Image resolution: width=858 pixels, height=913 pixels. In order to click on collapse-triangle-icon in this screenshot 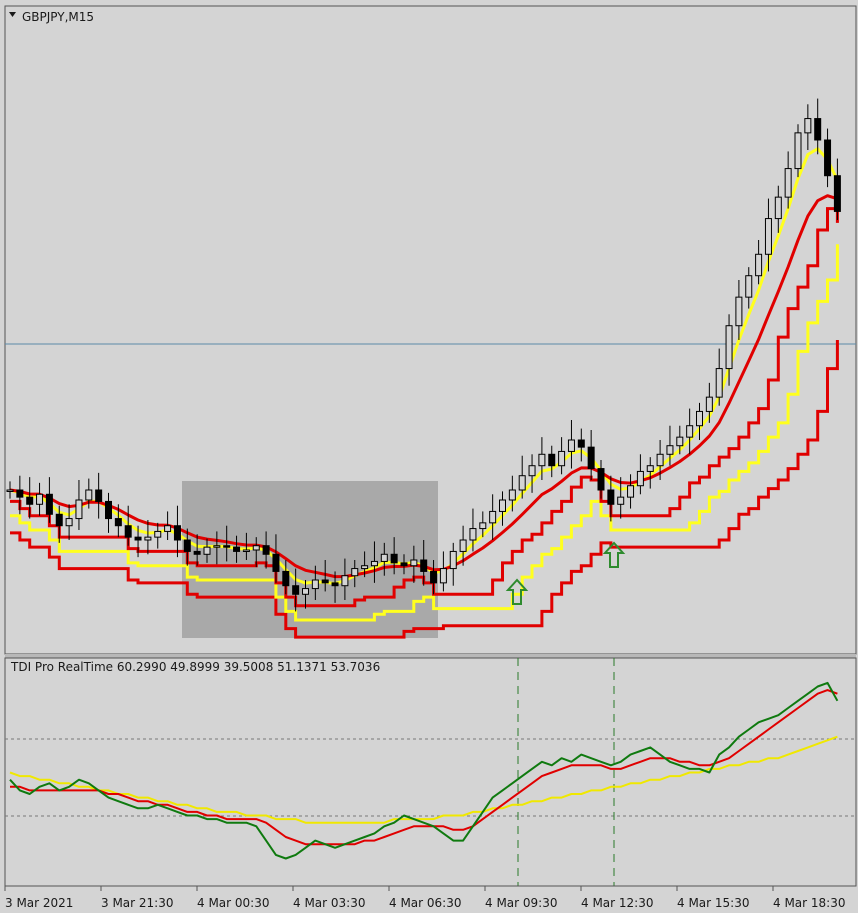, I will do `click(12, 14)`.